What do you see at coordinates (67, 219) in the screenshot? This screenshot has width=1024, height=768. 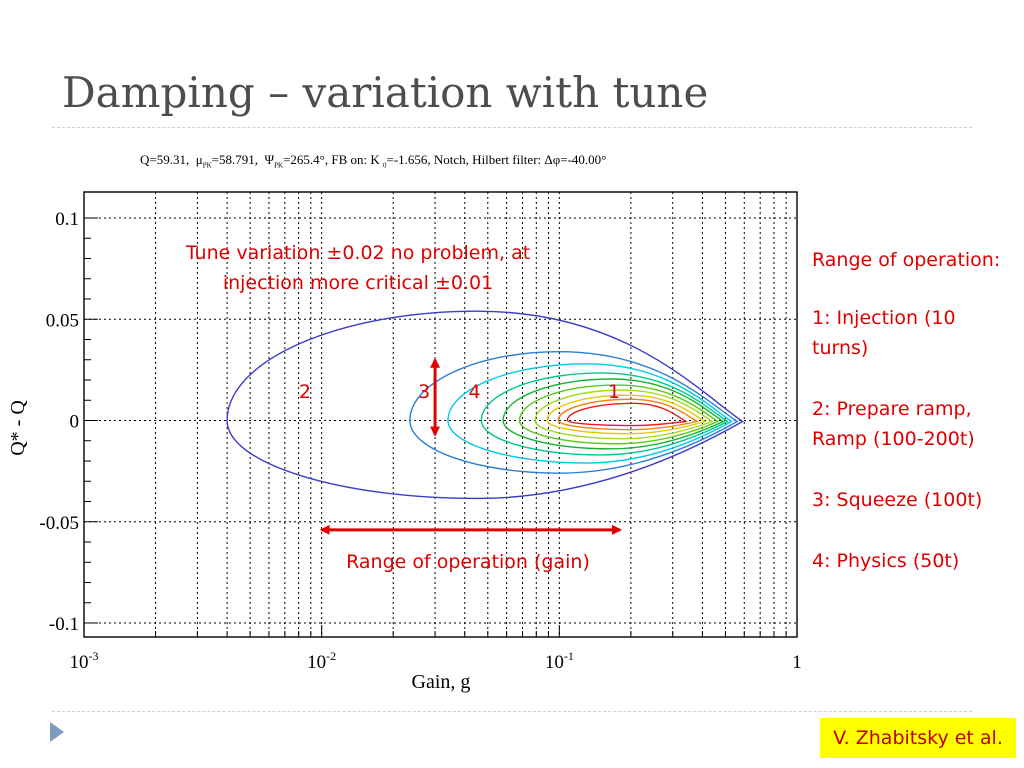 I see `y-tick-label: 0.1` at bounding box center [67, 219].